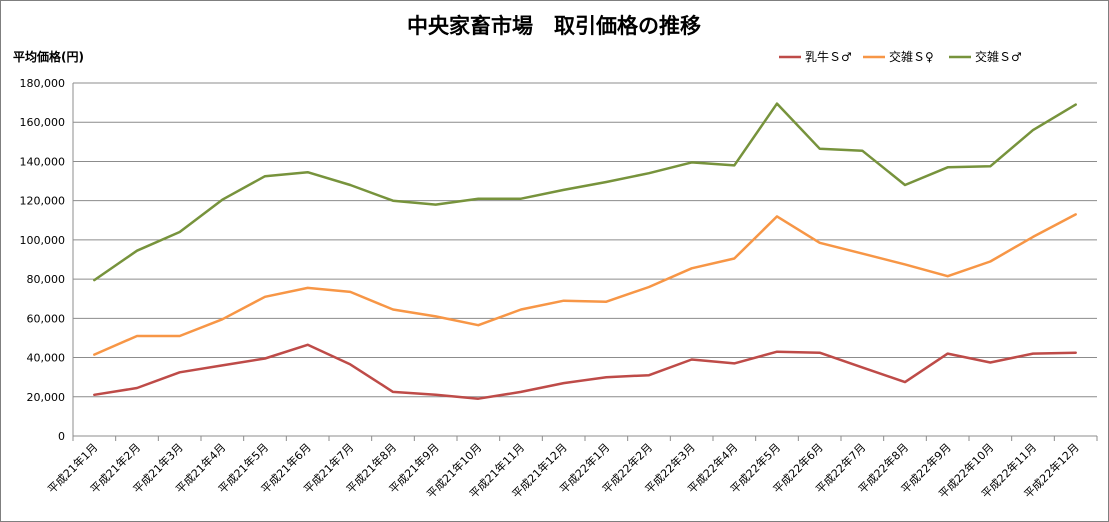 This screenshot has width=1109, height=522. Describe the element at coordinates (43, 201) in the screenshot. I see `y-tick-label: 120,000` at that location.